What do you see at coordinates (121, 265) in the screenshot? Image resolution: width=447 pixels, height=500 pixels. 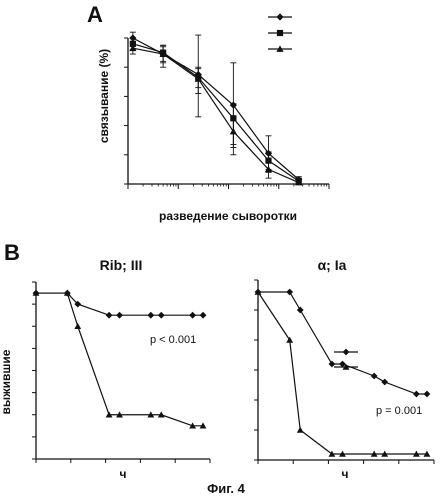 I see `panel-b-left-title: Rib; III` at bounding box center [121, 265].